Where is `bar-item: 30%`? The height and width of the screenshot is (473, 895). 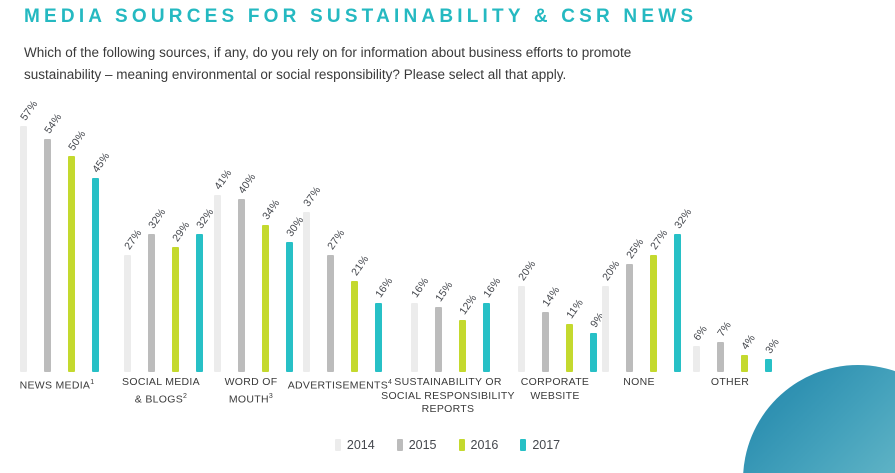 bar-item: 30% is located at coordinates (295, 242).